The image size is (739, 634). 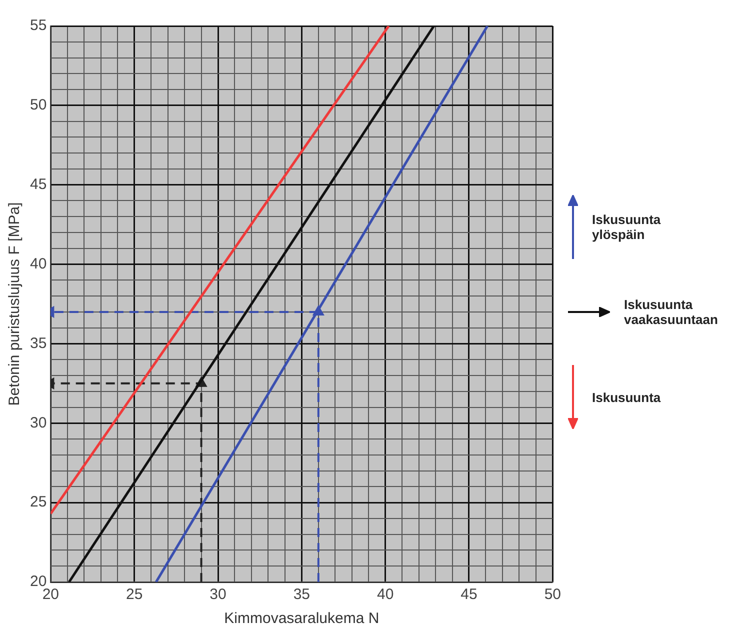 What do you see at coordinates (38, 25) in the screenshot?
I see `y-tick-label: 55` at bounding box center [38, 25].